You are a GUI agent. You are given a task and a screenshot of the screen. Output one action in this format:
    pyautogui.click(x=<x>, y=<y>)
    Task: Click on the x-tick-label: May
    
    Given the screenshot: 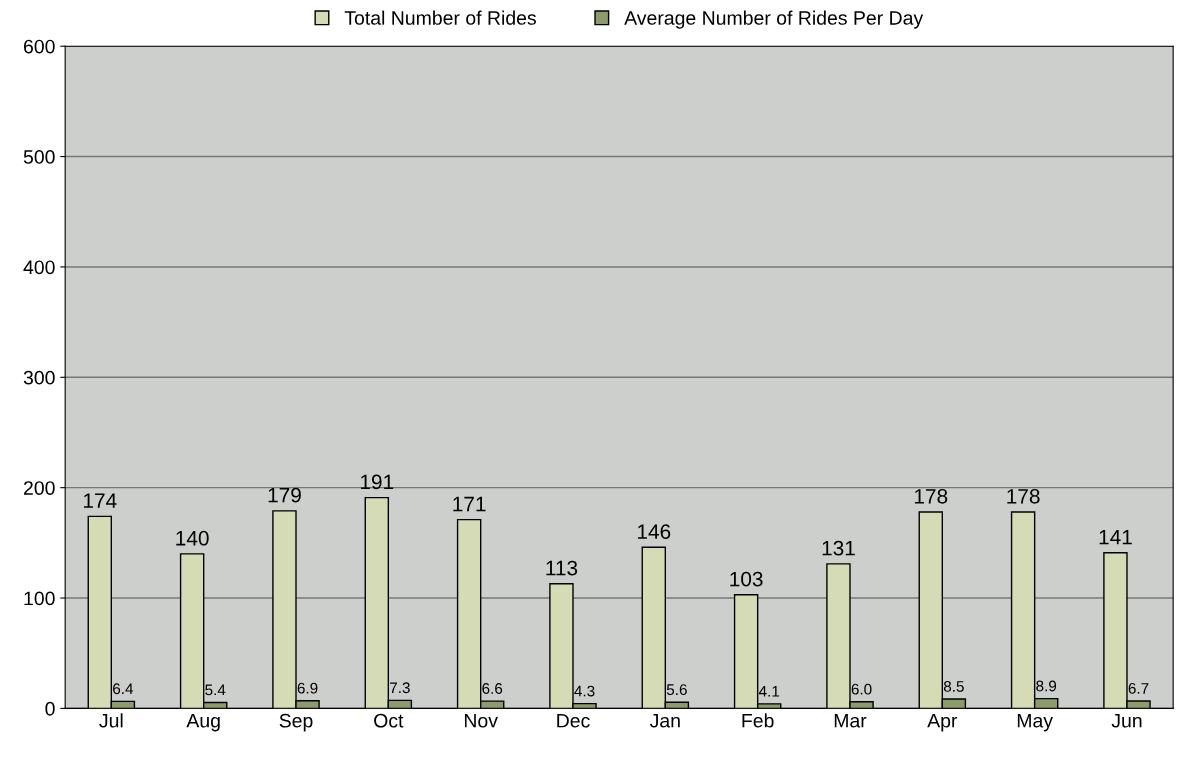 What is the action you would take?
    pyautogui.click(x=1035, y=722)
    